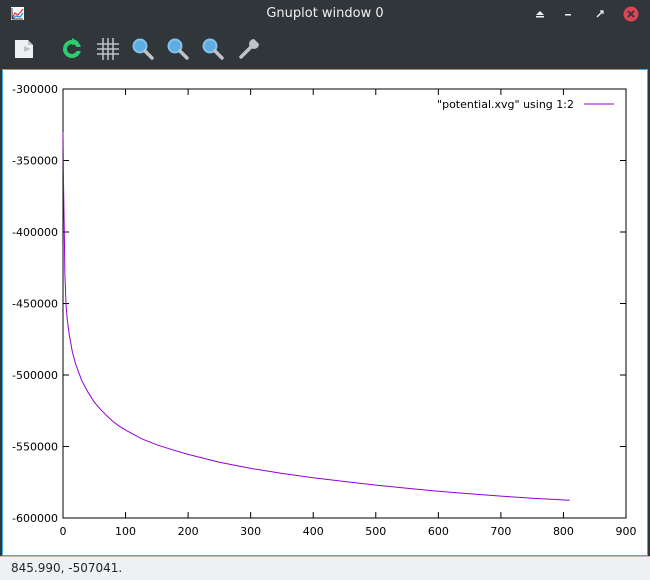  I want to click on zoom-previous-icon, so click(143, 49).